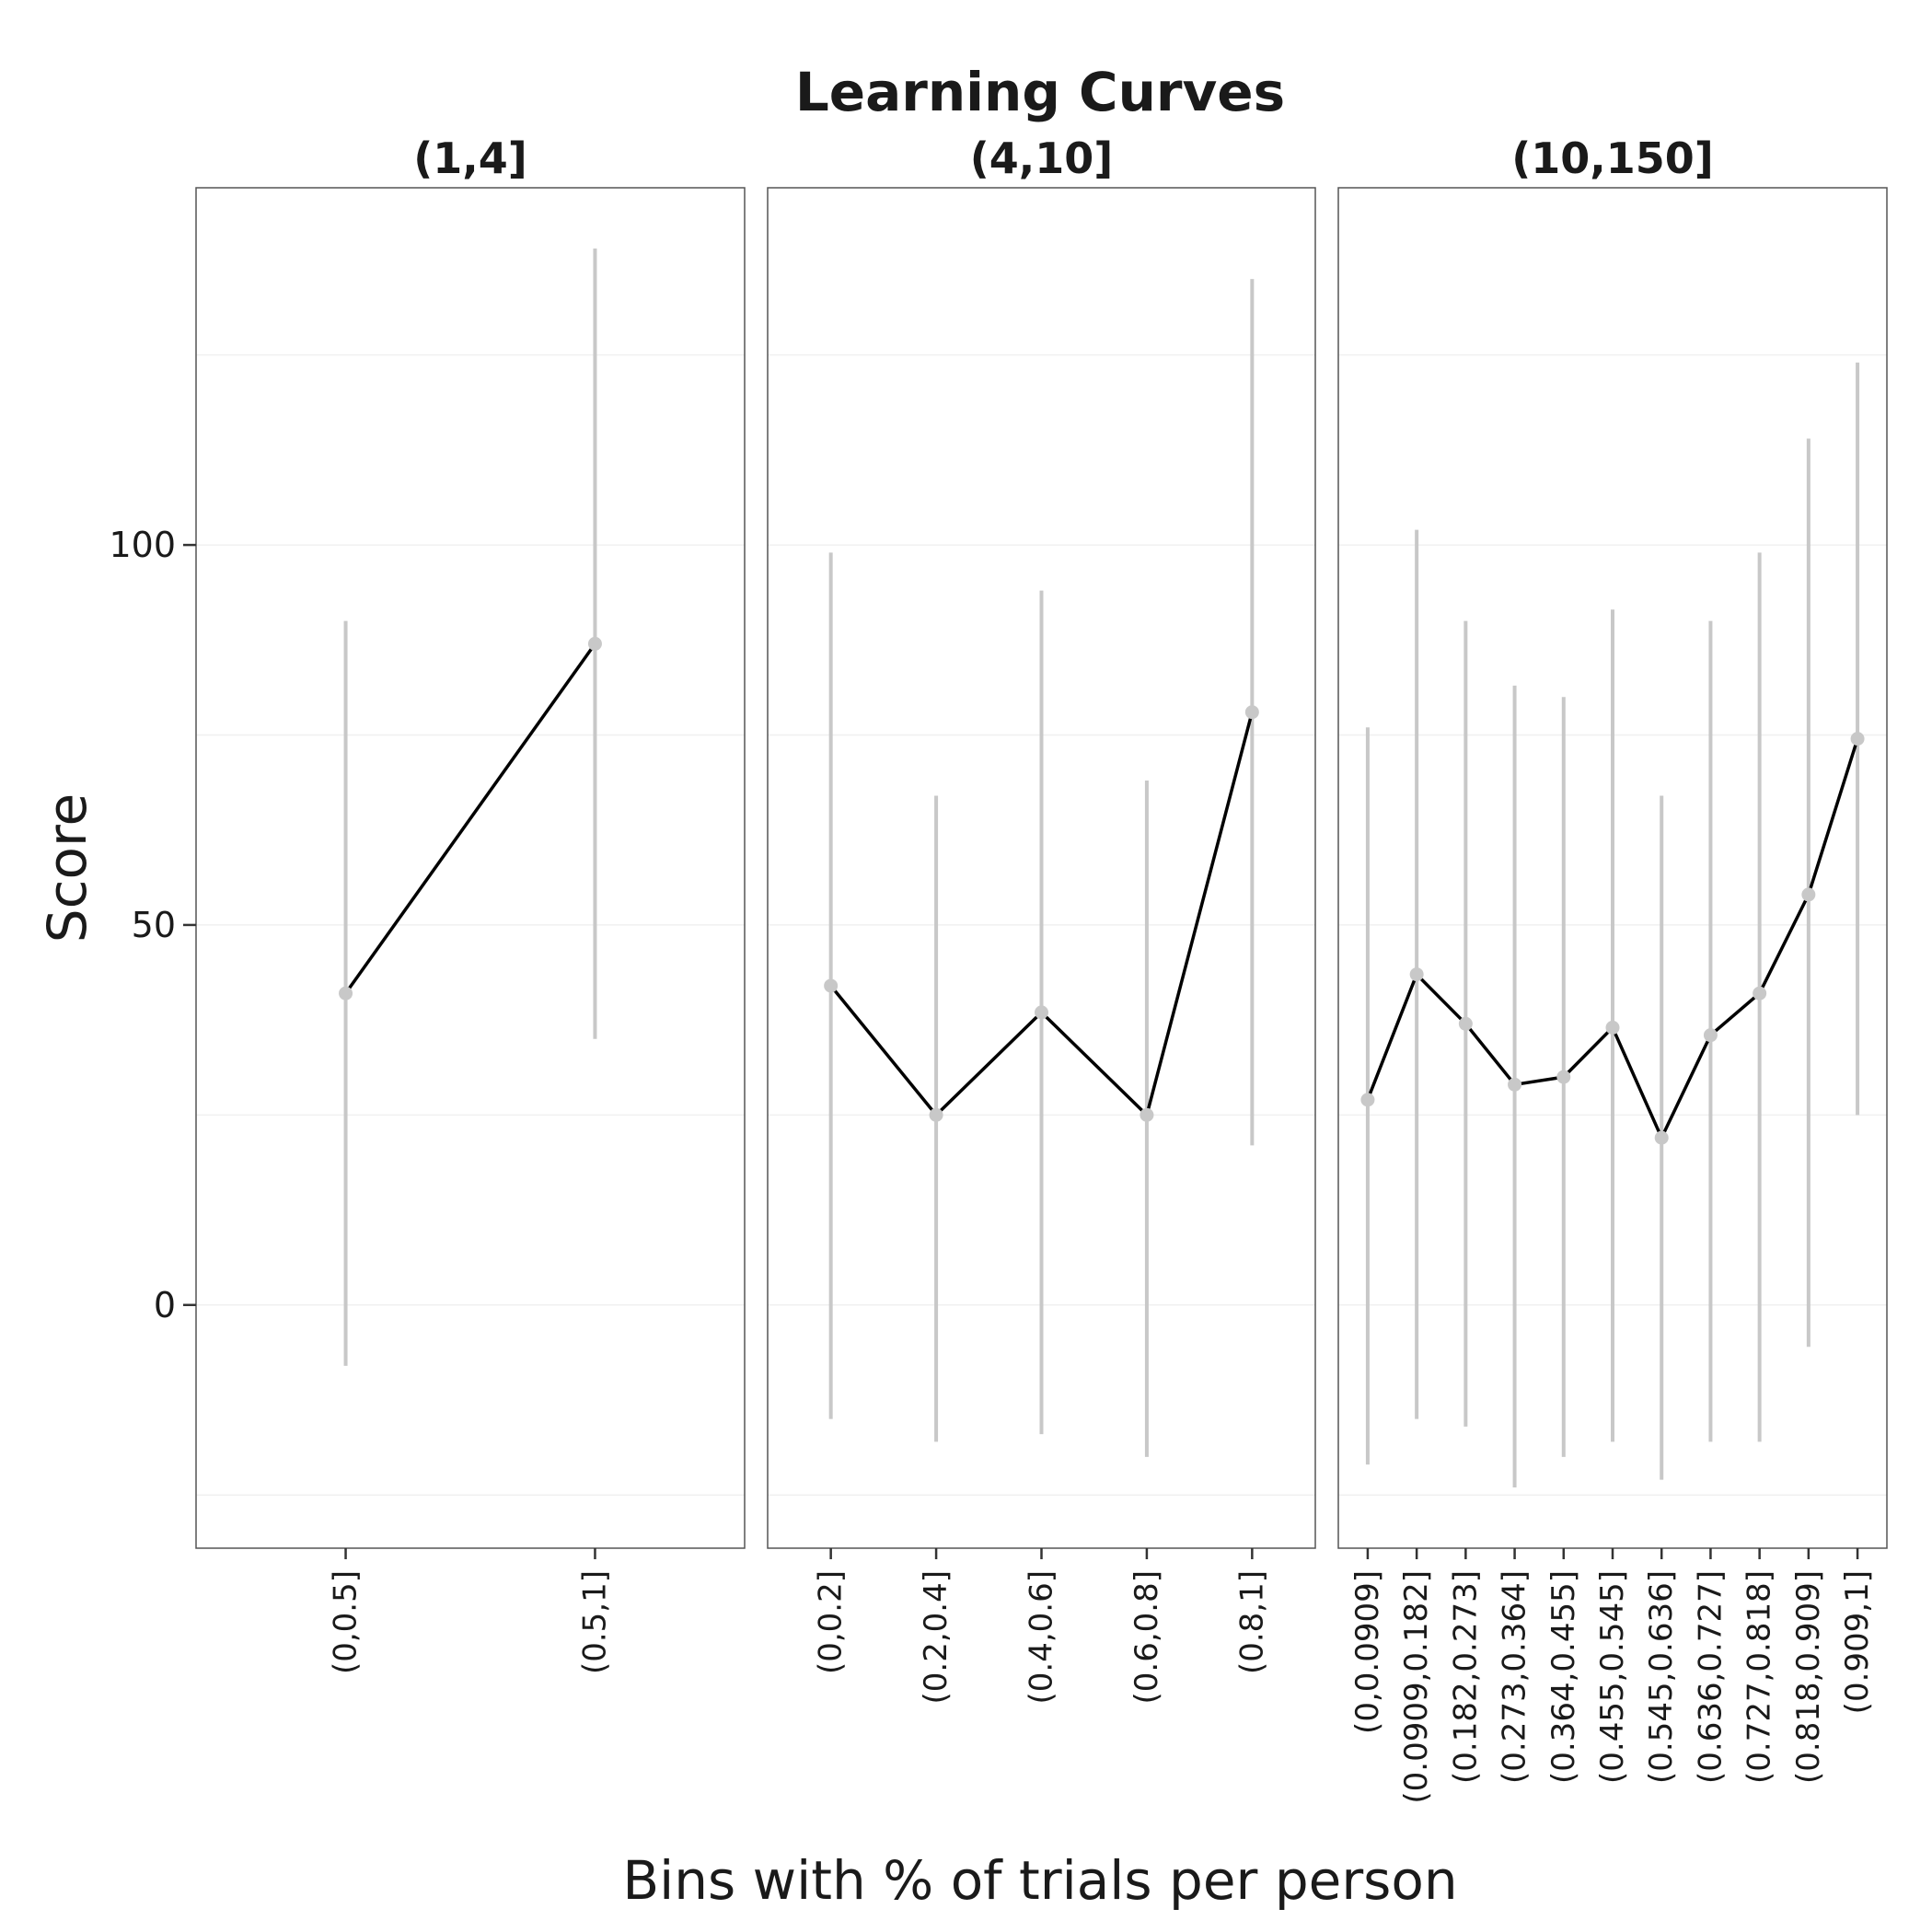 The height and width of the screenshot is (1932, 1932). What do you see at coordinates (1759, 1677) in the screenshot?
I see `x-tick-label: (0.727,0.818]` at bounding box center [1759, 1677].